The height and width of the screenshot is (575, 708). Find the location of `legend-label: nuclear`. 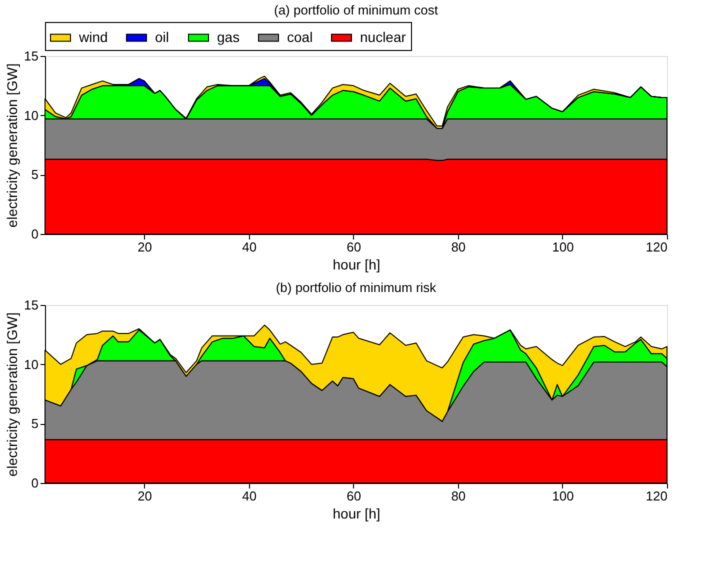

legend-label: nuclear is located at coordinates (383, 36).